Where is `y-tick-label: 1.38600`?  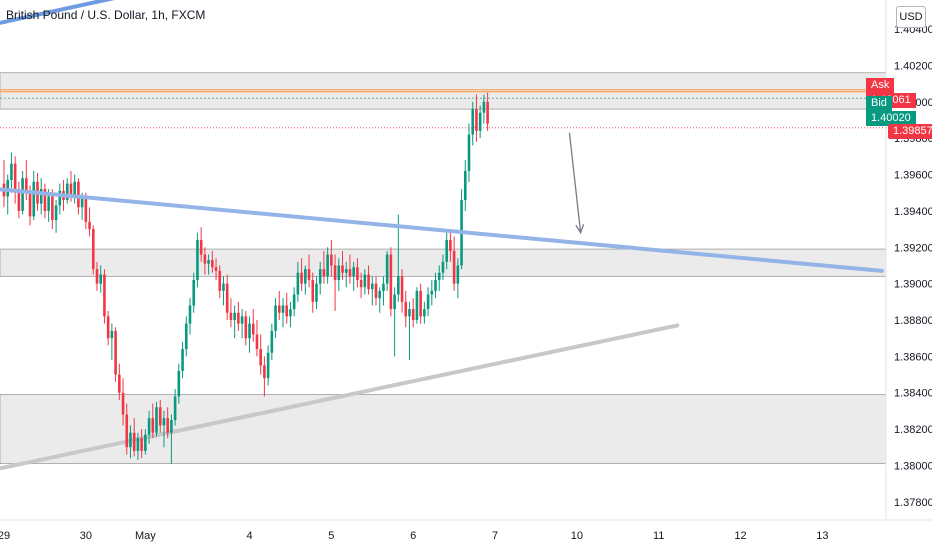 y-tick-label: 1.38600 is located at coordinates (913, 357).